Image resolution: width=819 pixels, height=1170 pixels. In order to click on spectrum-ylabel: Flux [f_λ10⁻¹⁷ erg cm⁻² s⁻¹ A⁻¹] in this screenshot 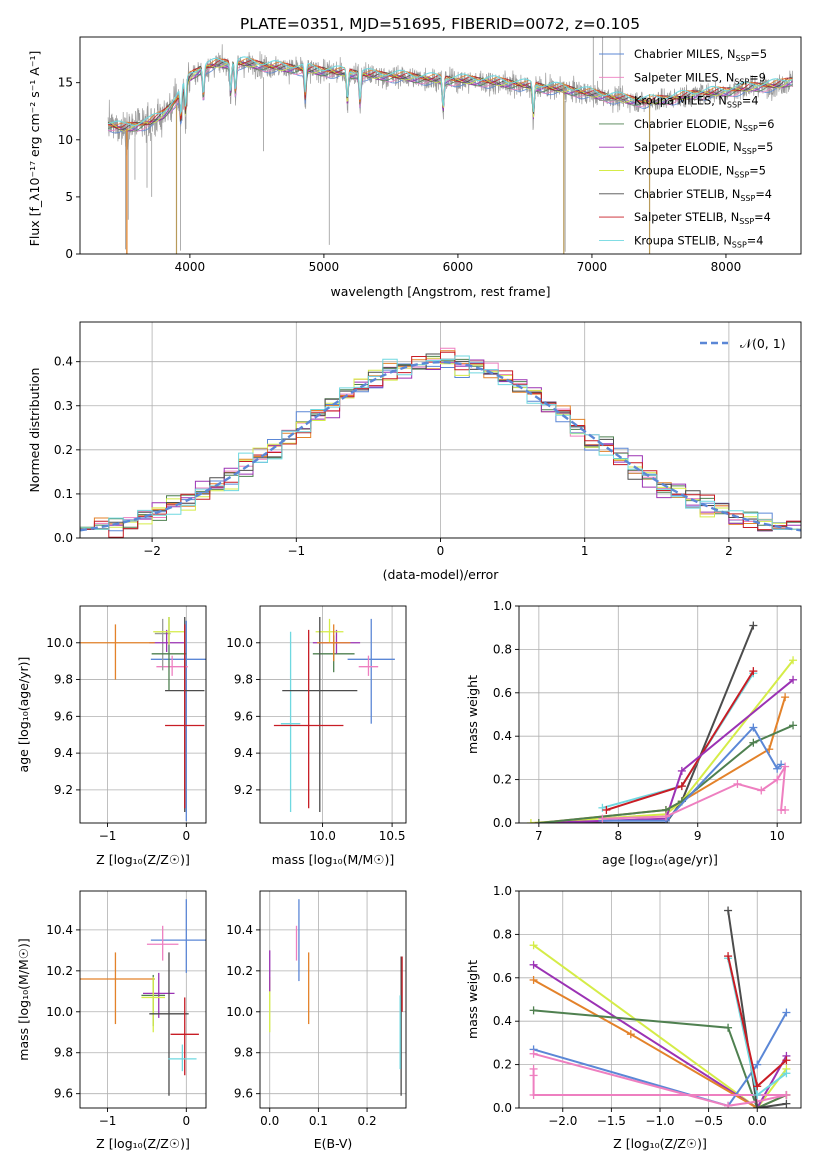, I will do `click(34, 149)`.